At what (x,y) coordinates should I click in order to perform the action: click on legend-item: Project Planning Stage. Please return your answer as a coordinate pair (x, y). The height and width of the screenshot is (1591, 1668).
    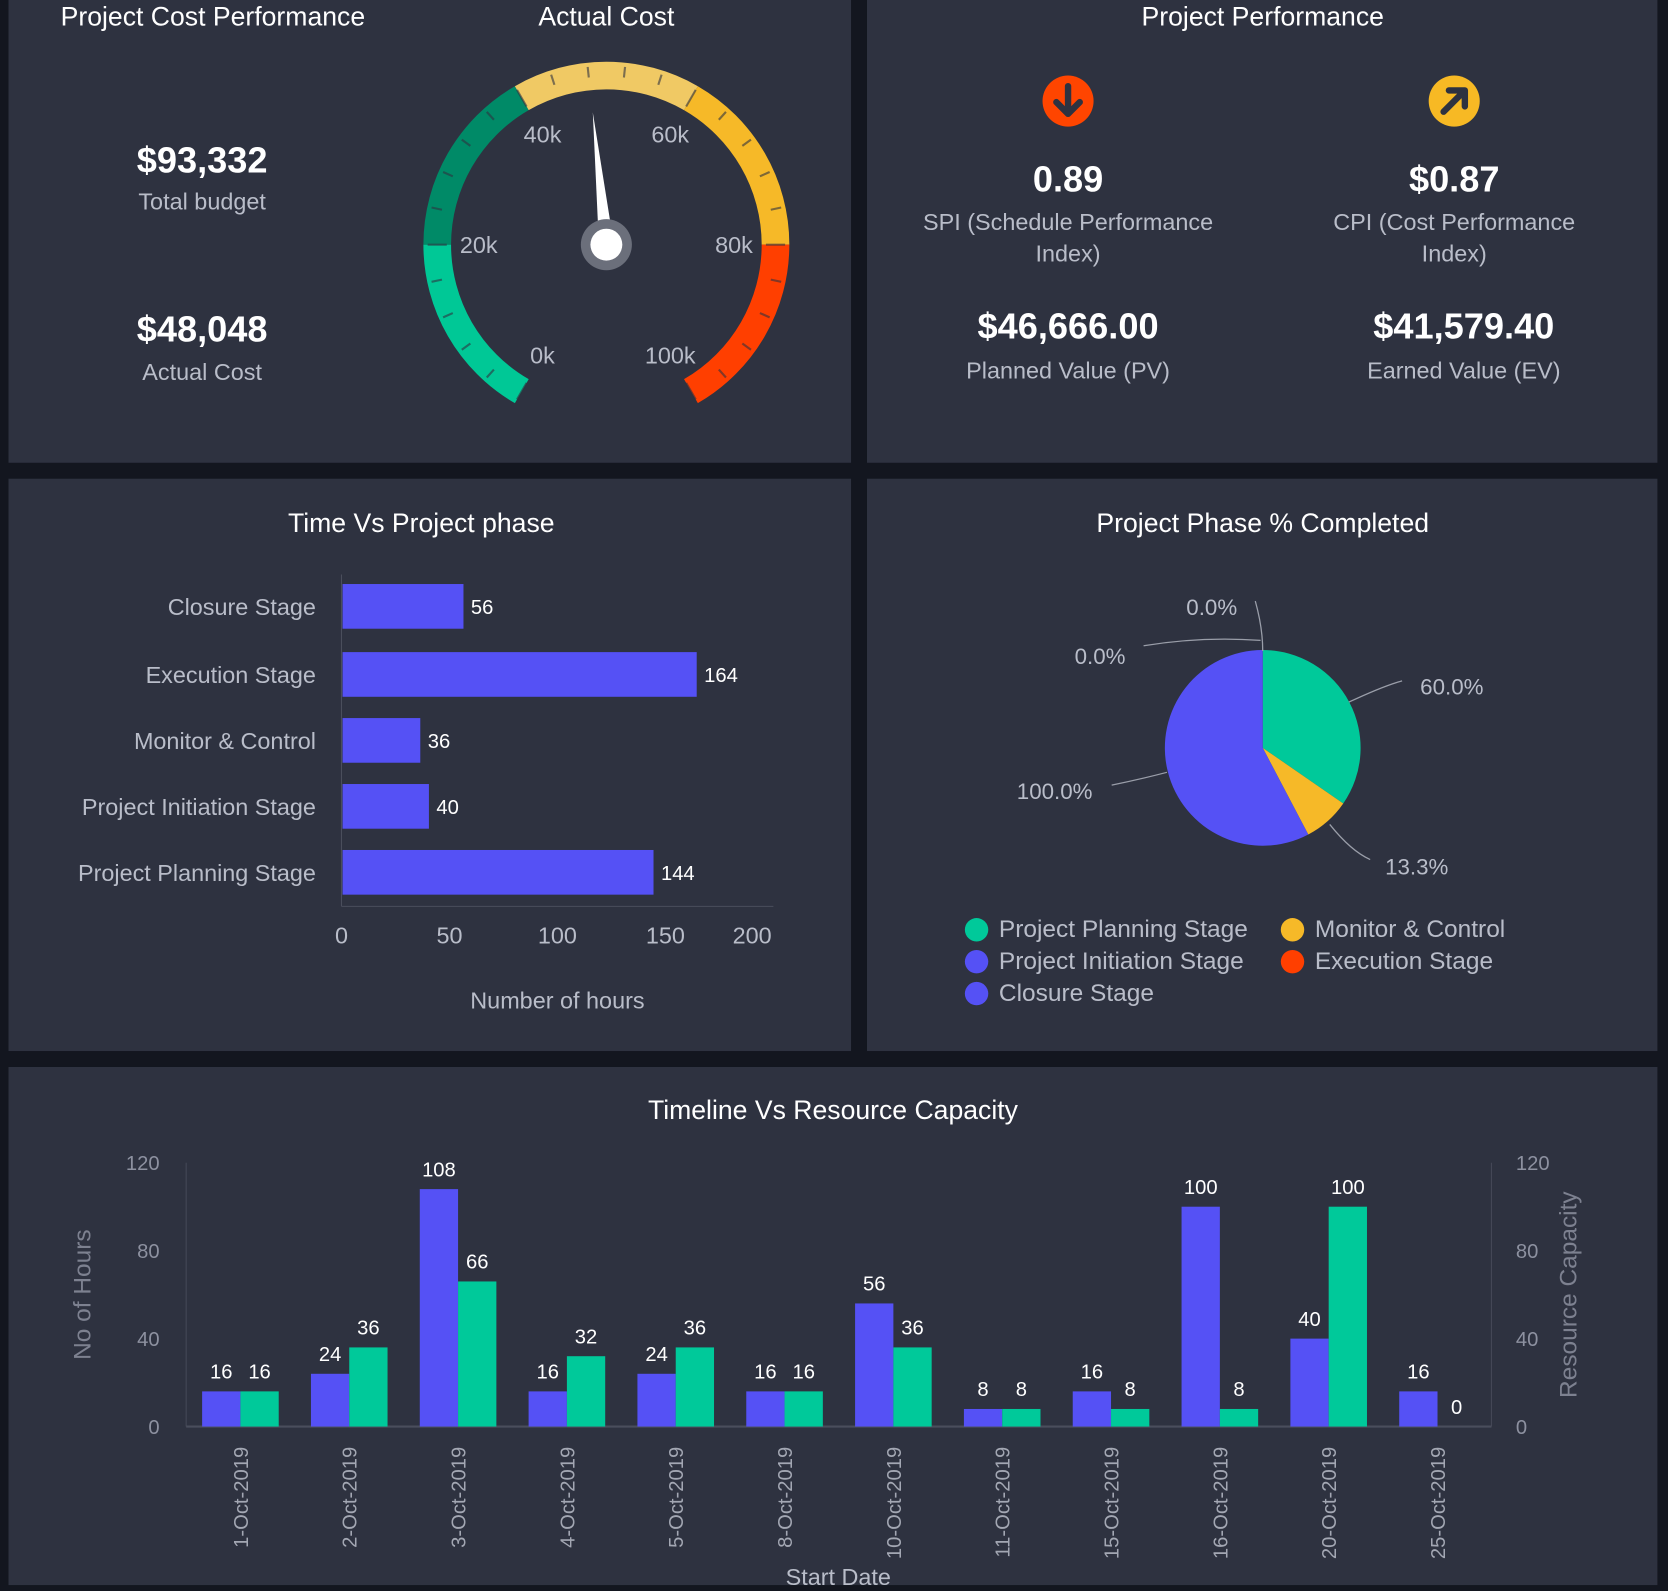
    Looking at the image, I should click on (1106, 929).